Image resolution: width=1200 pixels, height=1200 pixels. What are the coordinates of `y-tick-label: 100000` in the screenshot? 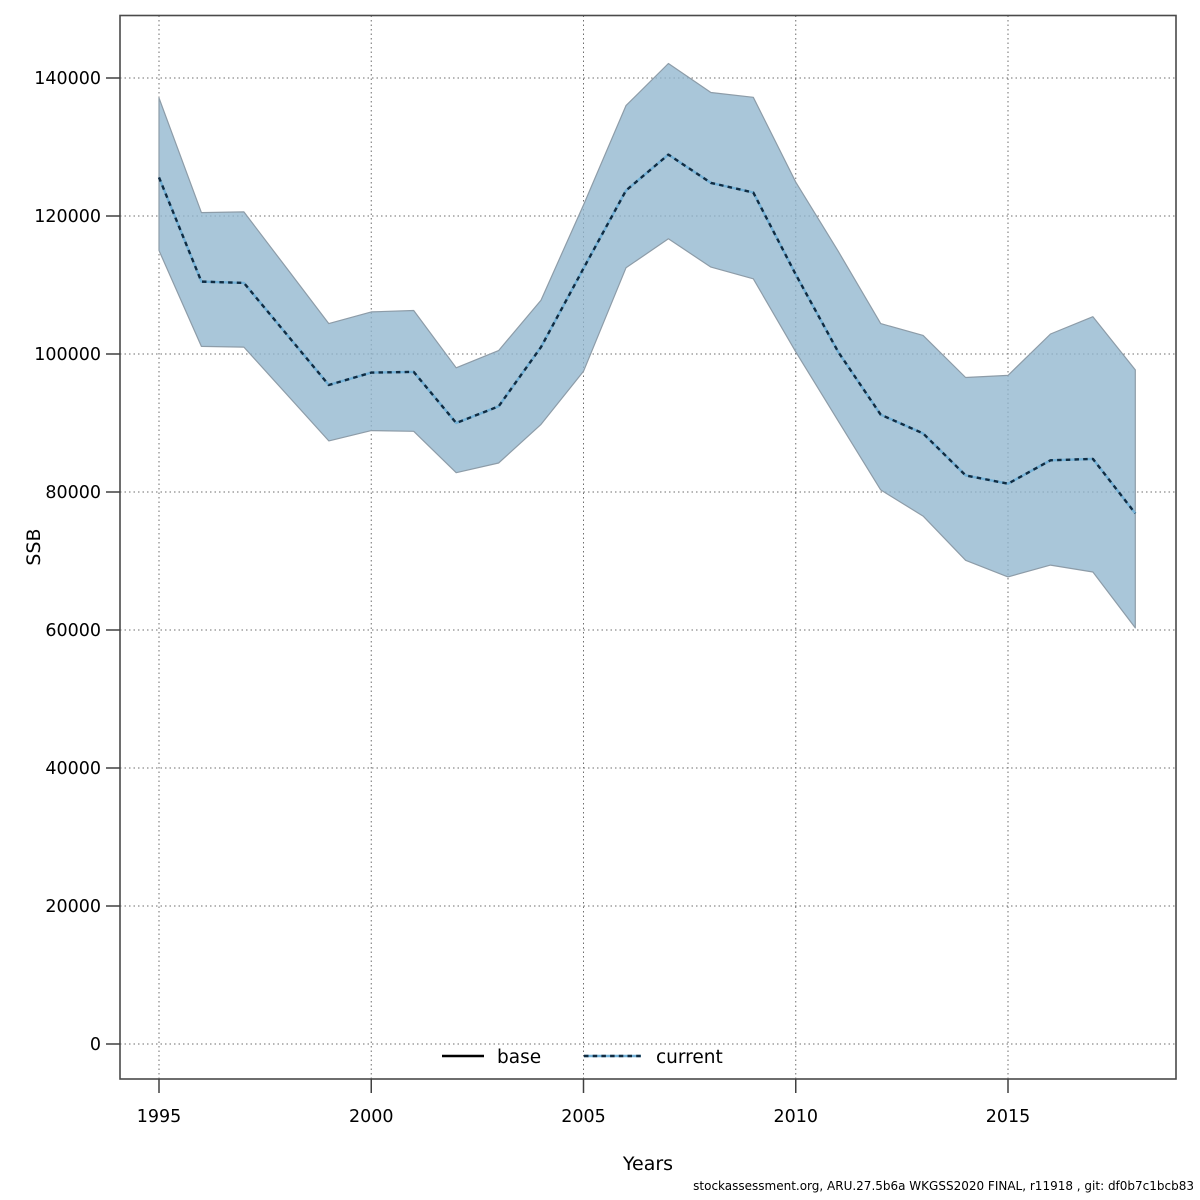 It's located at (67, 355).